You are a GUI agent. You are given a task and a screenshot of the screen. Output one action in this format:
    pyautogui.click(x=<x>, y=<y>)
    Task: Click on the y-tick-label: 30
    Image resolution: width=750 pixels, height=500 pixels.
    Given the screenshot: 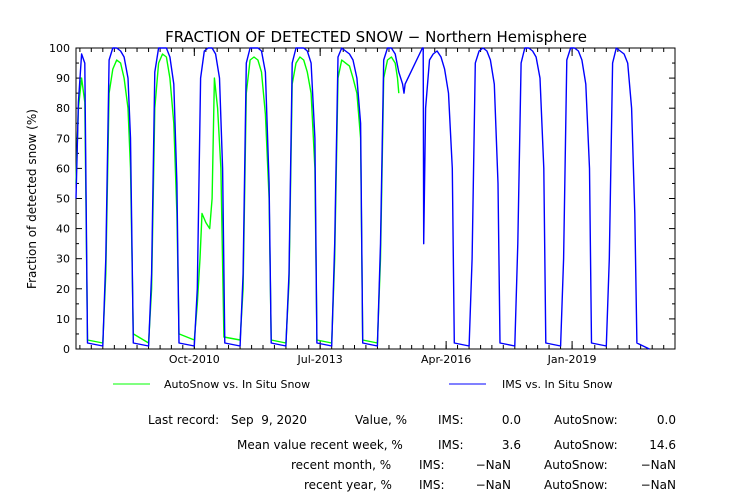 What is the action you would take?
    pyautogui.click(x=63, y=259)
    